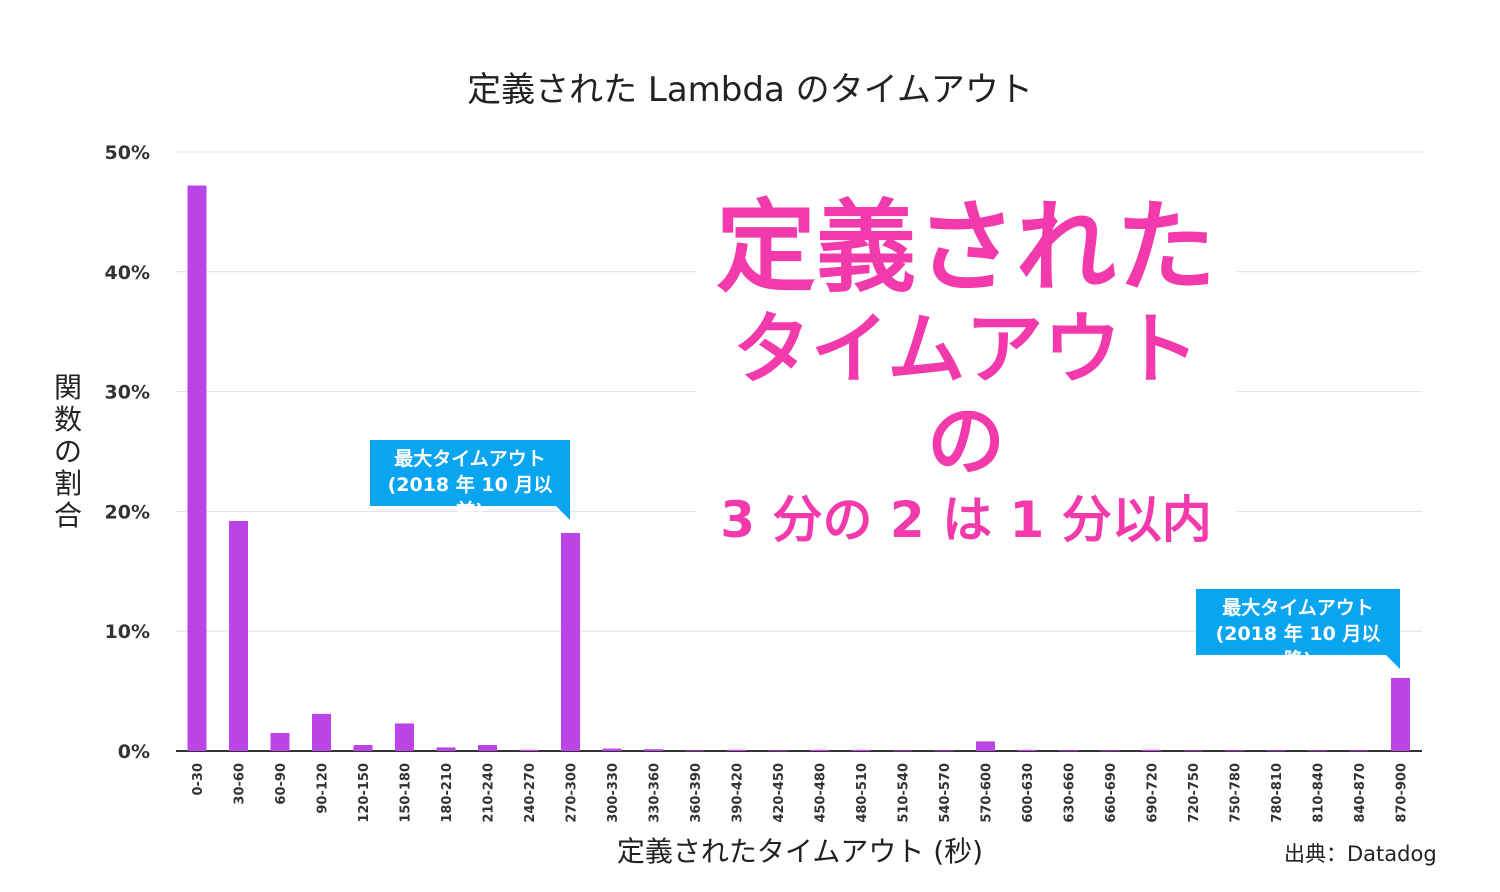 Image resolution: width=1500 pixels, height=892 pixels. I want to click on x-tick-label: 510-540, so click(904, 793).